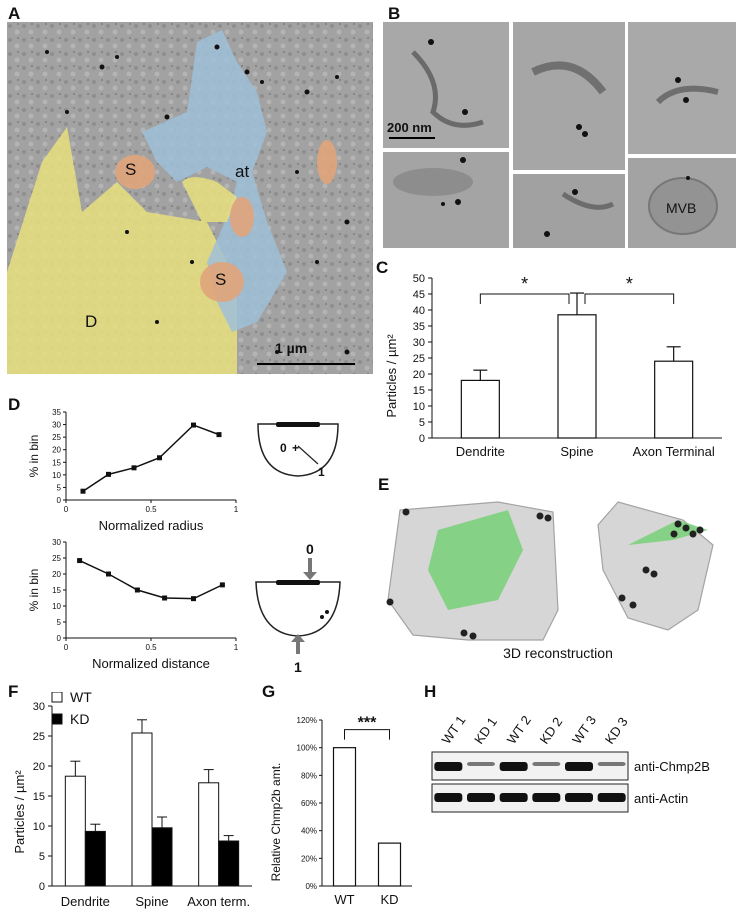  What do you see at coordinates (367, 734) in the screenshot?
I see `chart-g-significance-bracket` at bounding box center [367, 734].